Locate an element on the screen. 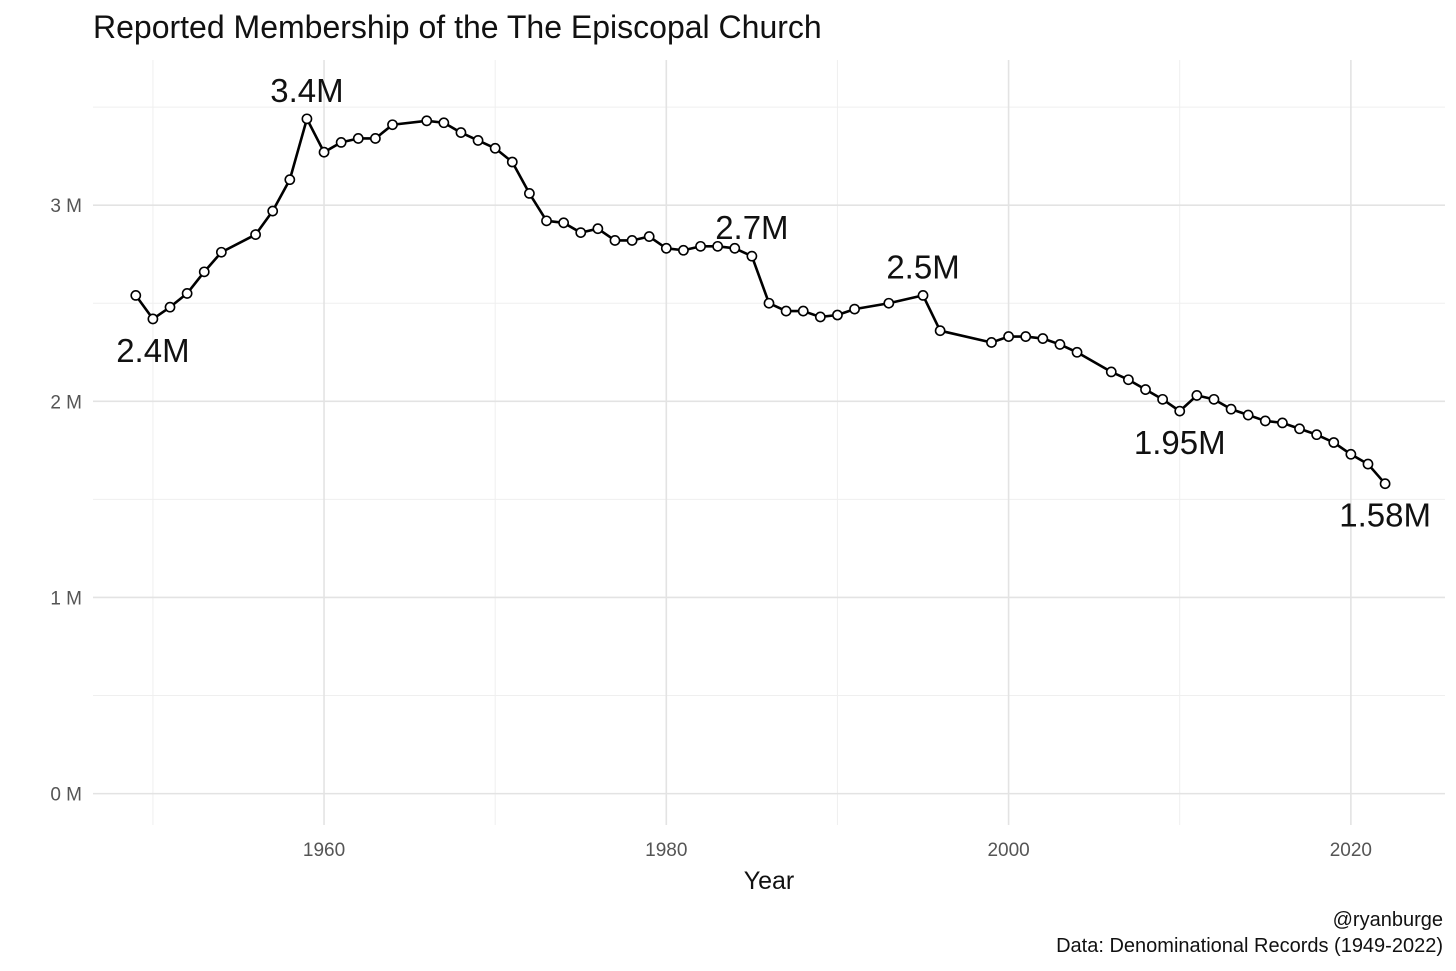 Image resolution: width=1456 pixels, height=971 pixels. x-axis-title: Year is located at coordinates (769, 881).